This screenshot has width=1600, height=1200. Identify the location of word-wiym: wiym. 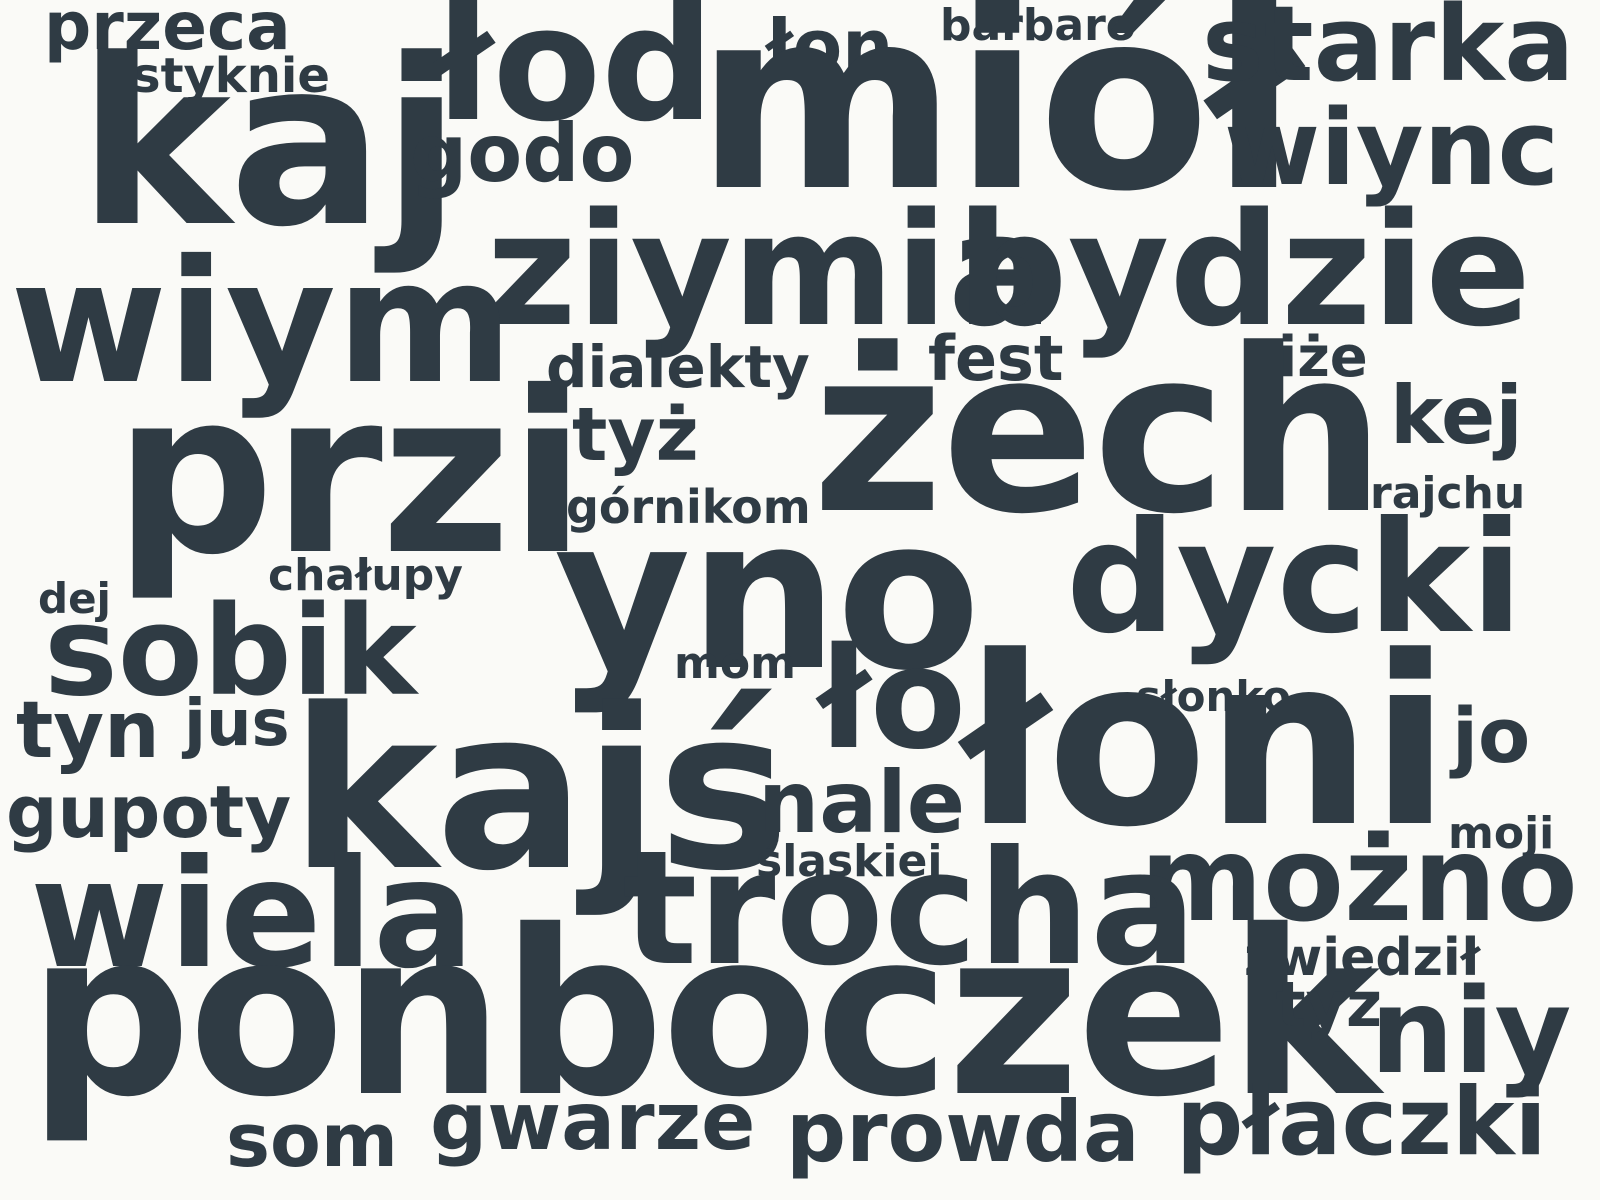
(262, 323).